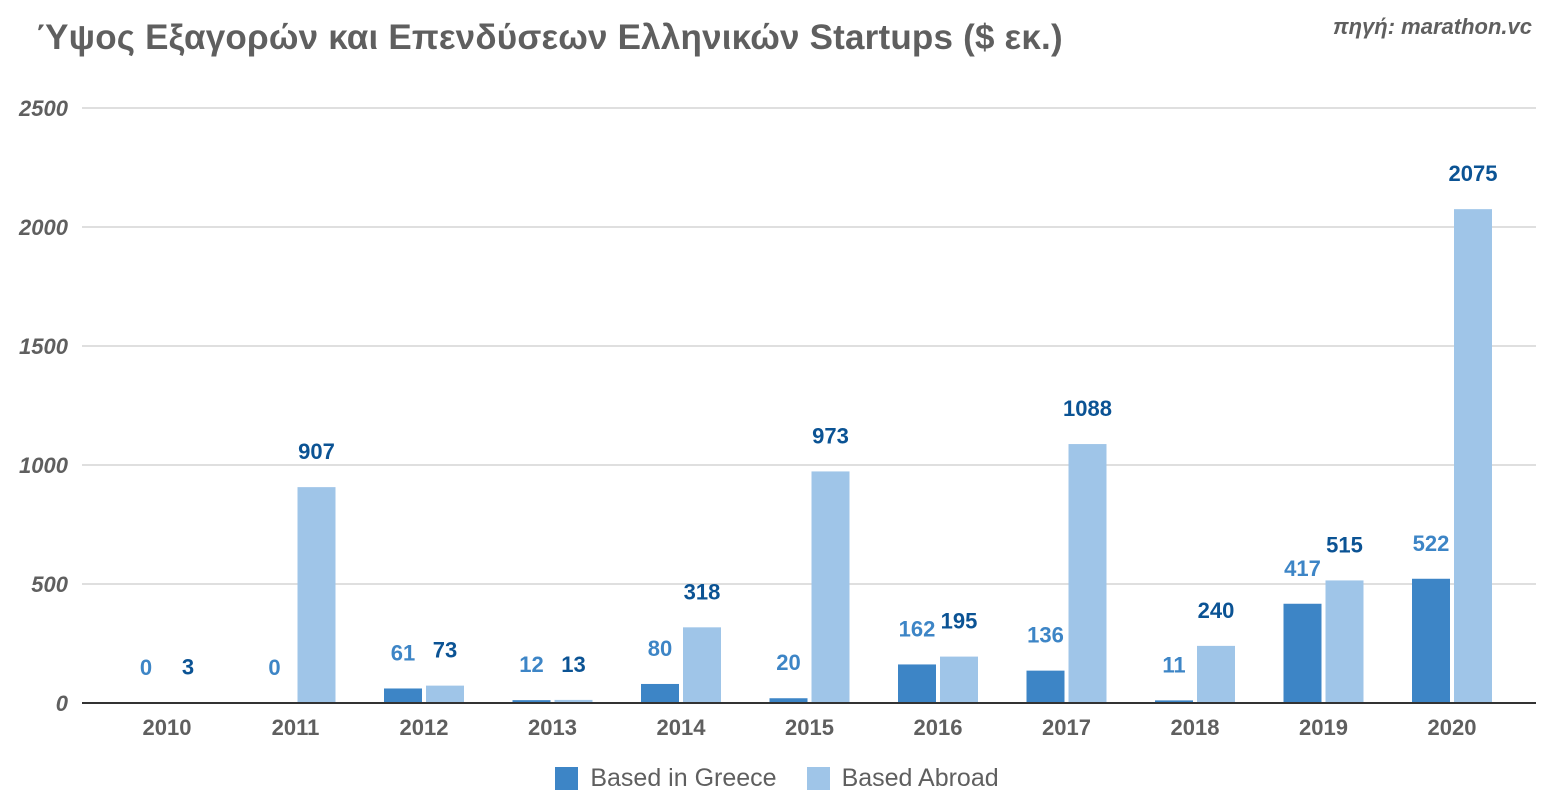  I want to click on y-tick-label-2500: 2500, so click(43, 108).